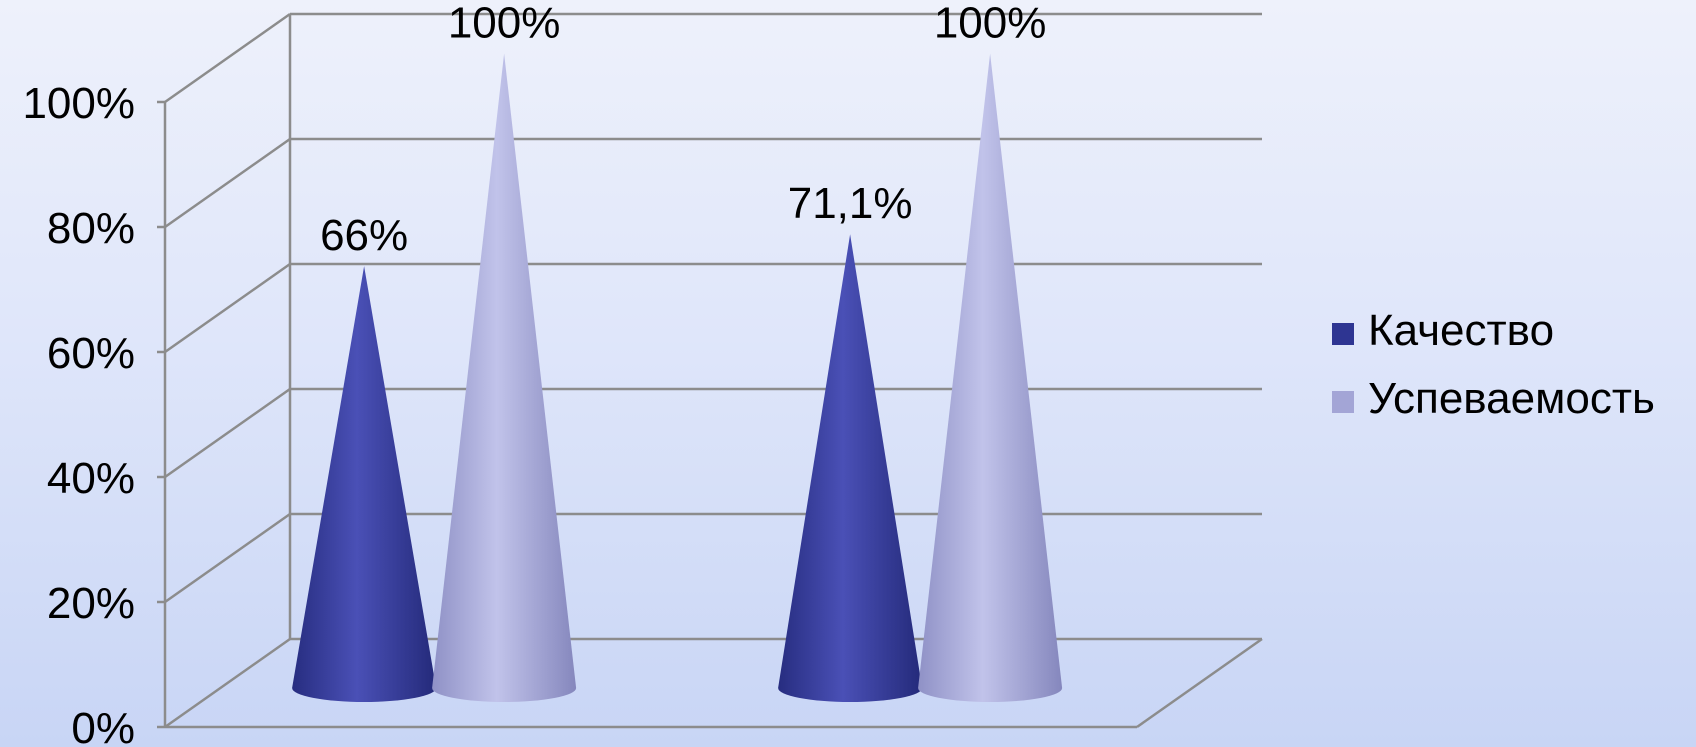  Describe the element at coordinates (78, 103) in the screenshot. I see `y-tick-label: 100%` at that location.